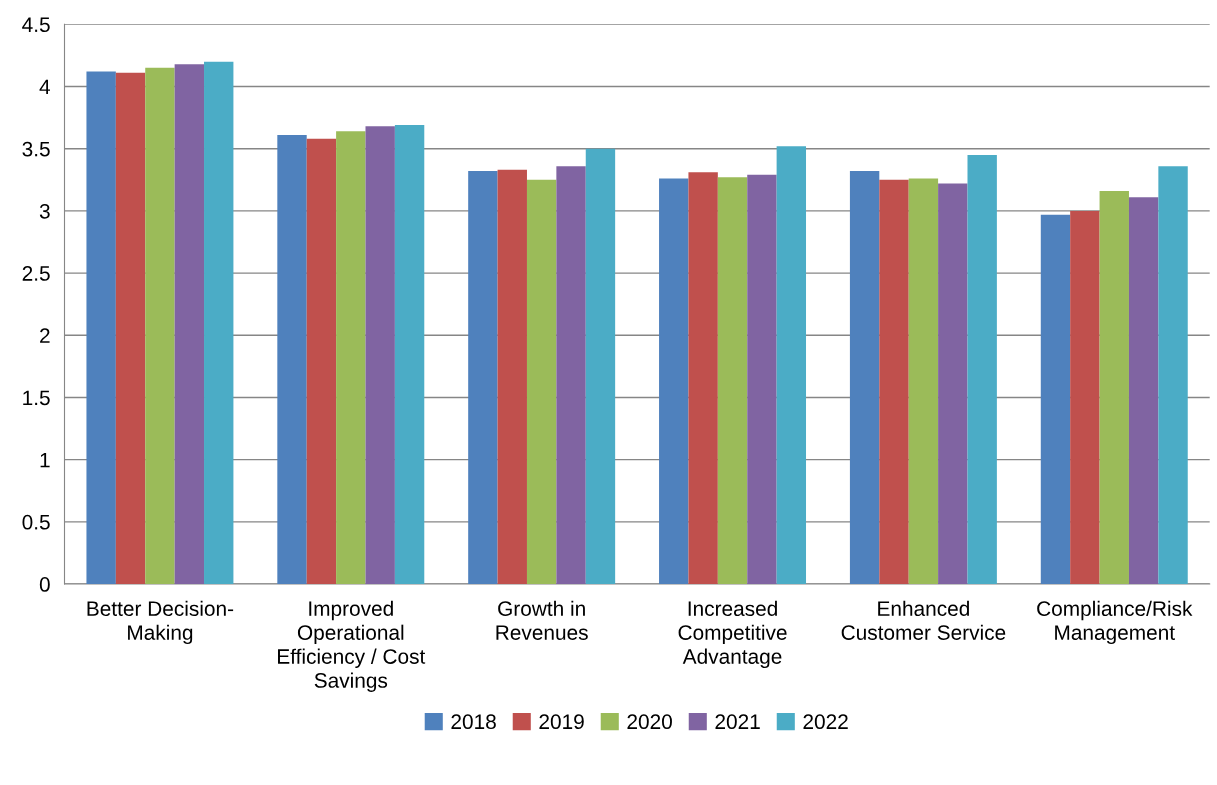 Image resolution: width=1217 pixels, height=785 pixels. What do you see at coordinates (352, 646) in the screenshot?
I see `x-tick-label: Improved Operational Efficiency / Cost Savings` at bounding box center [352, 646].